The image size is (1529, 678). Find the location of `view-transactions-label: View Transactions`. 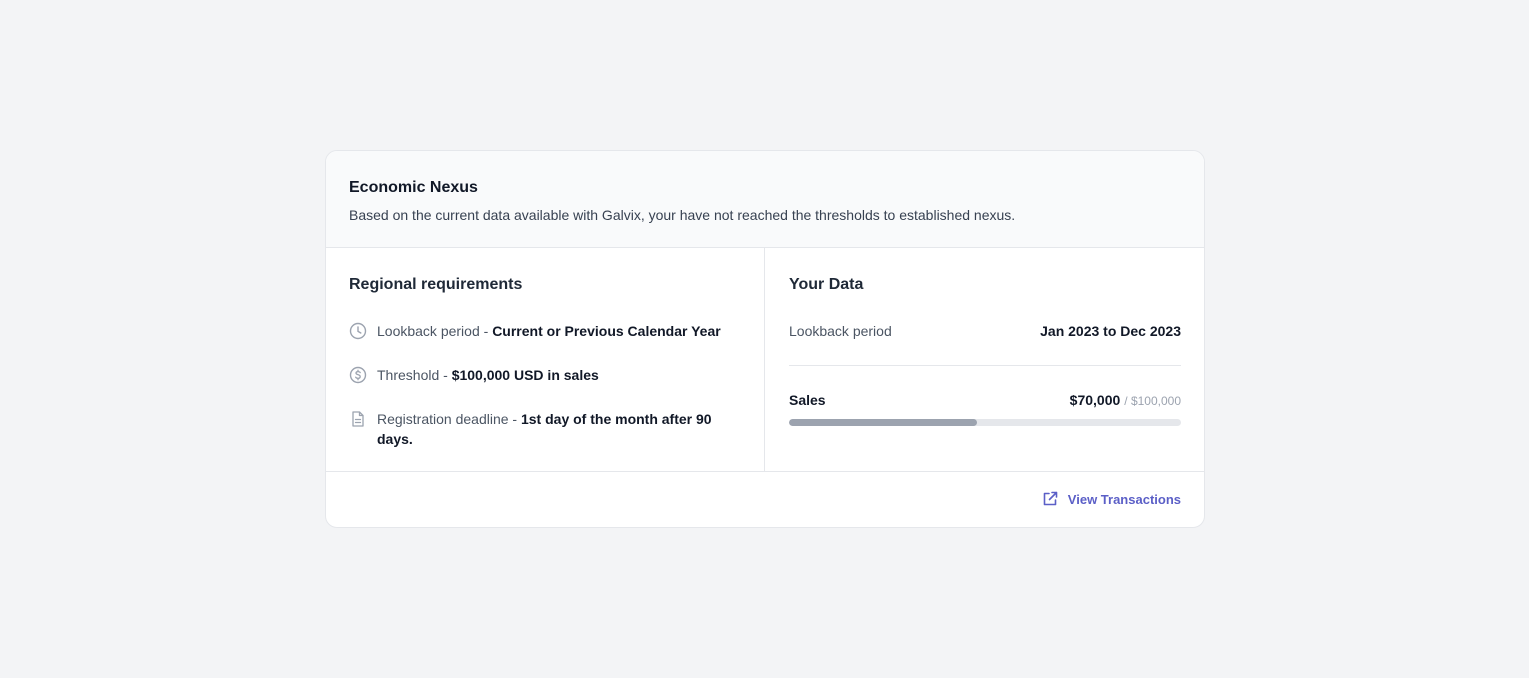

view-transactions-label: View Transactions is located at coordinates (1124, 499).